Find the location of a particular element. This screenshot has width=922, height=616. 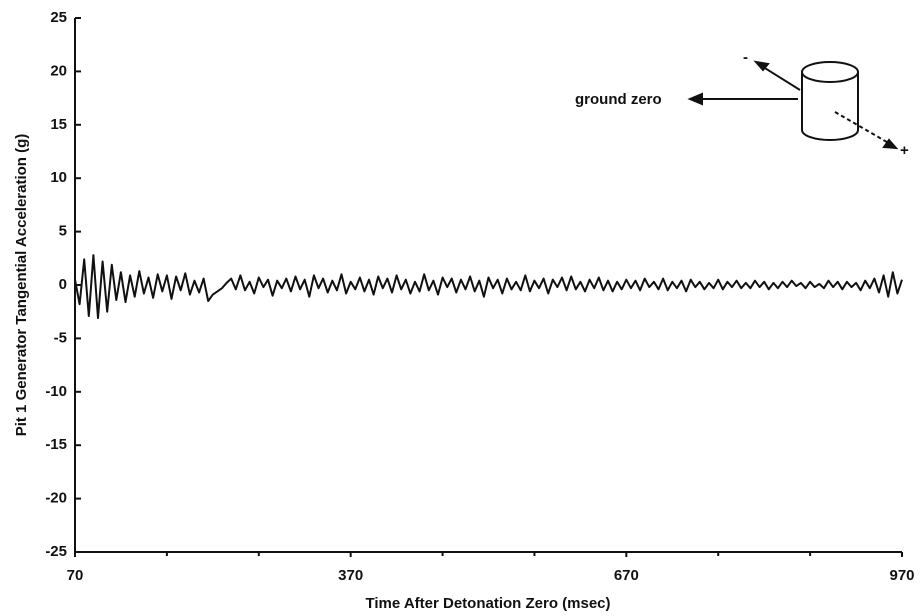

x-tick-label: 70 is located at coordinates (75, 575).